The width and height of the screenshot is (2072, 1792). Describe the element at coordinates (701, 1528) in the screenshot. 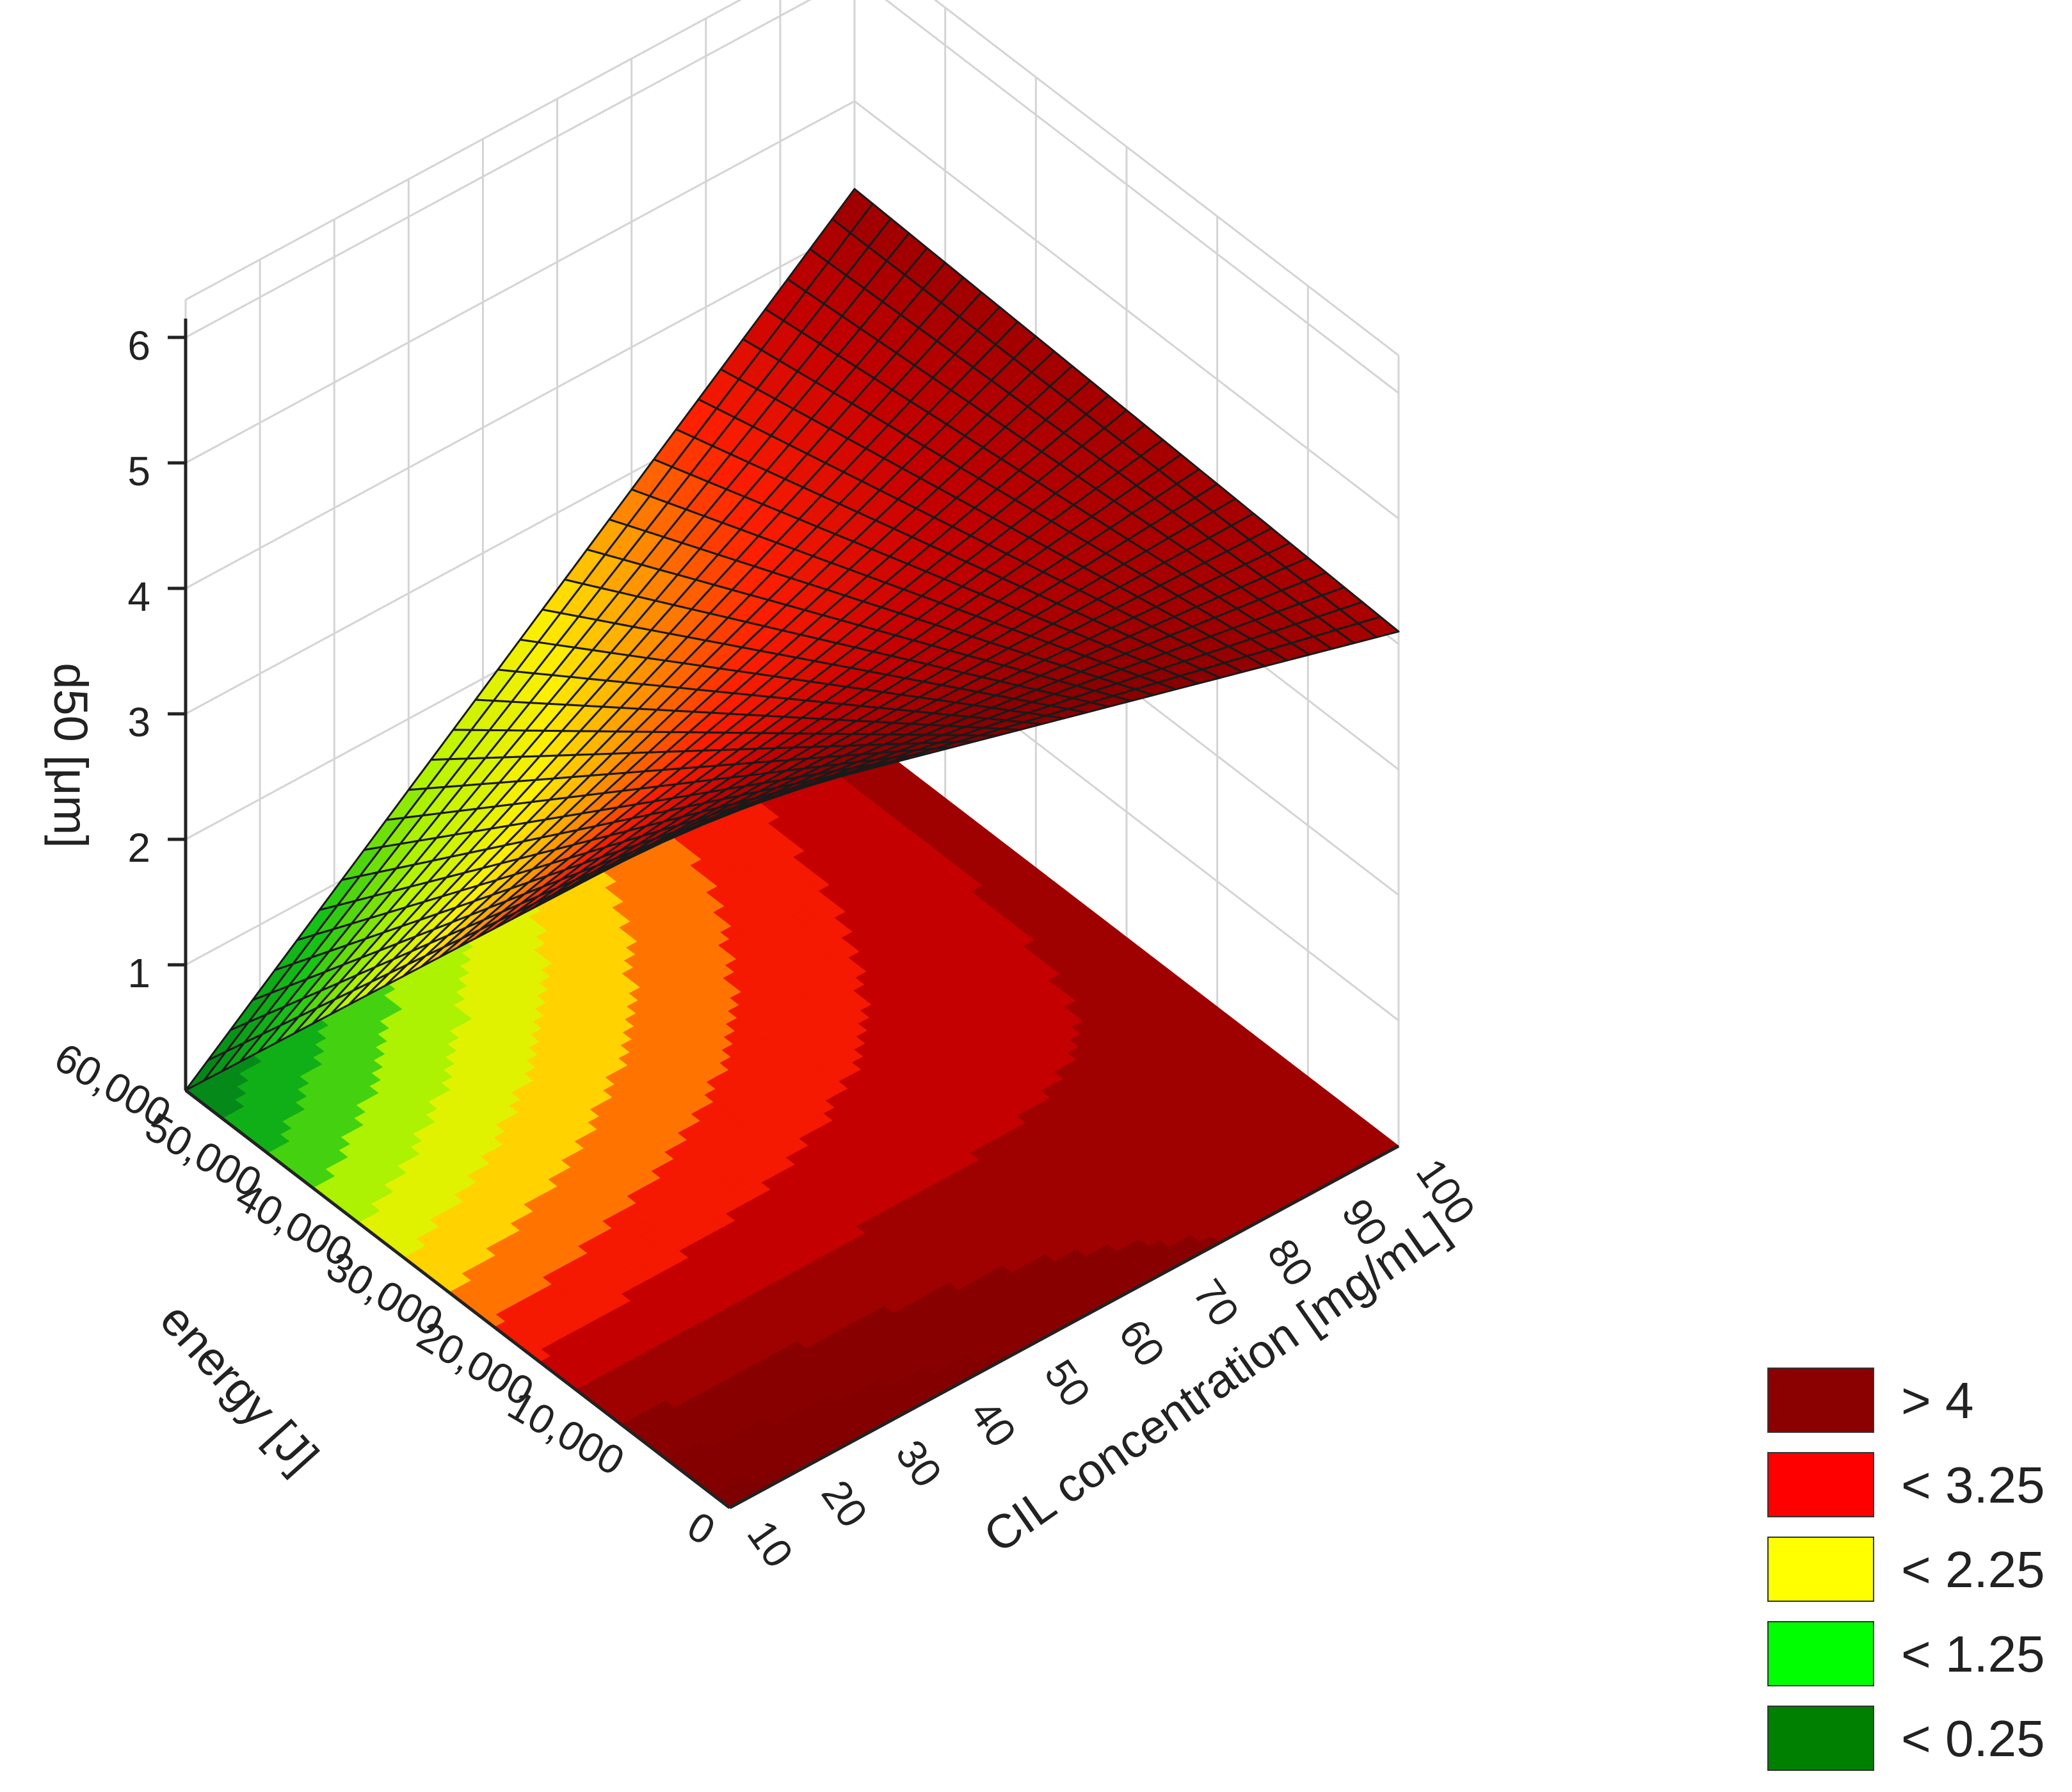

I see `y-tick-label: 0` at that location.